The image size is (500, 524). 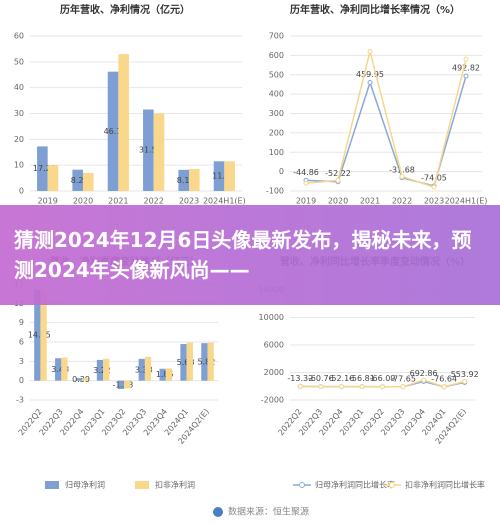 I want to click on chart-title: 历年营收、净利同比增长率情况（%）, so click(x=375, y=9).